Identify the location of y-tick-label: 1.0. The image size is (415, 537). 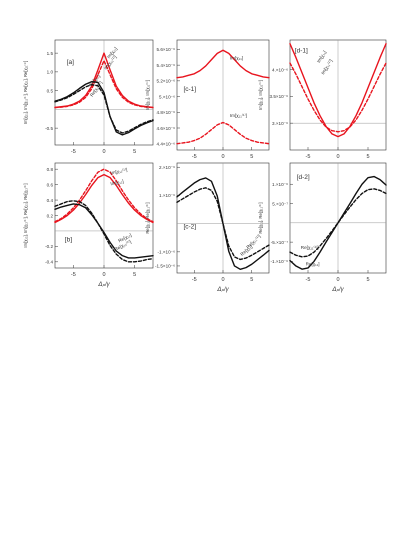
(50, 72).